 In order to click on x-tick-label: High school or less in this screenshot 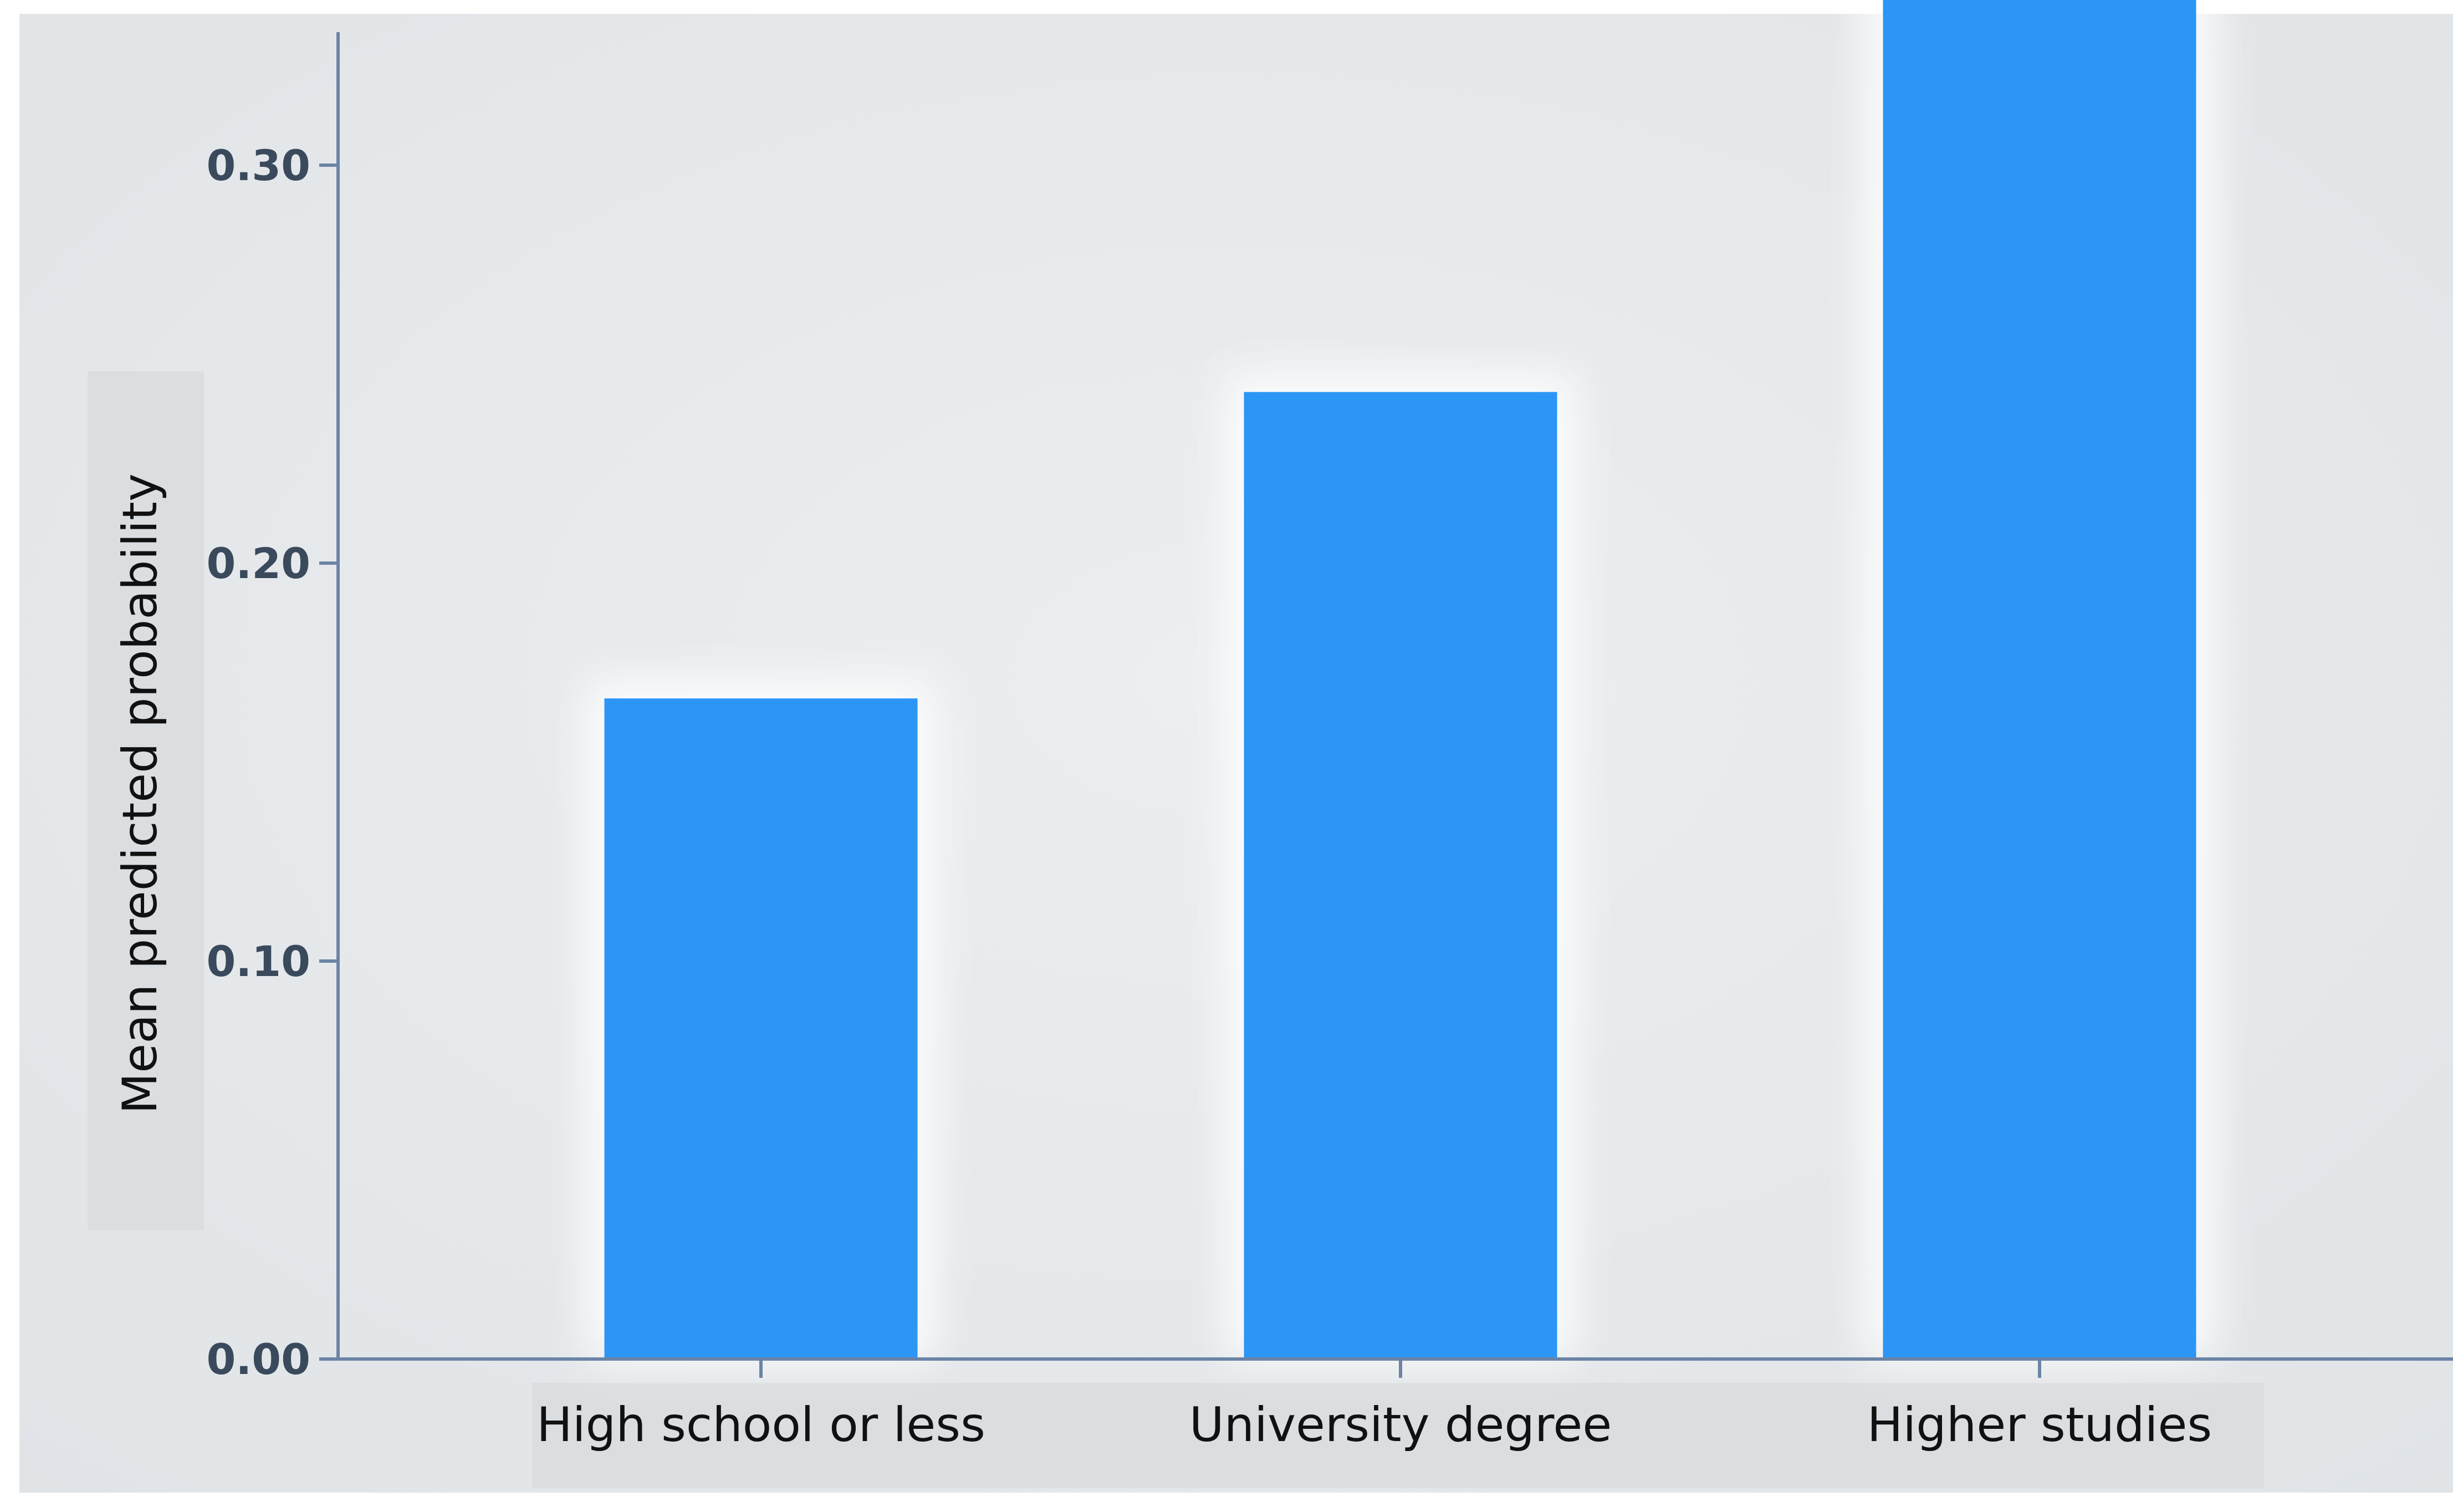, I will do `click(760, 1425)`.